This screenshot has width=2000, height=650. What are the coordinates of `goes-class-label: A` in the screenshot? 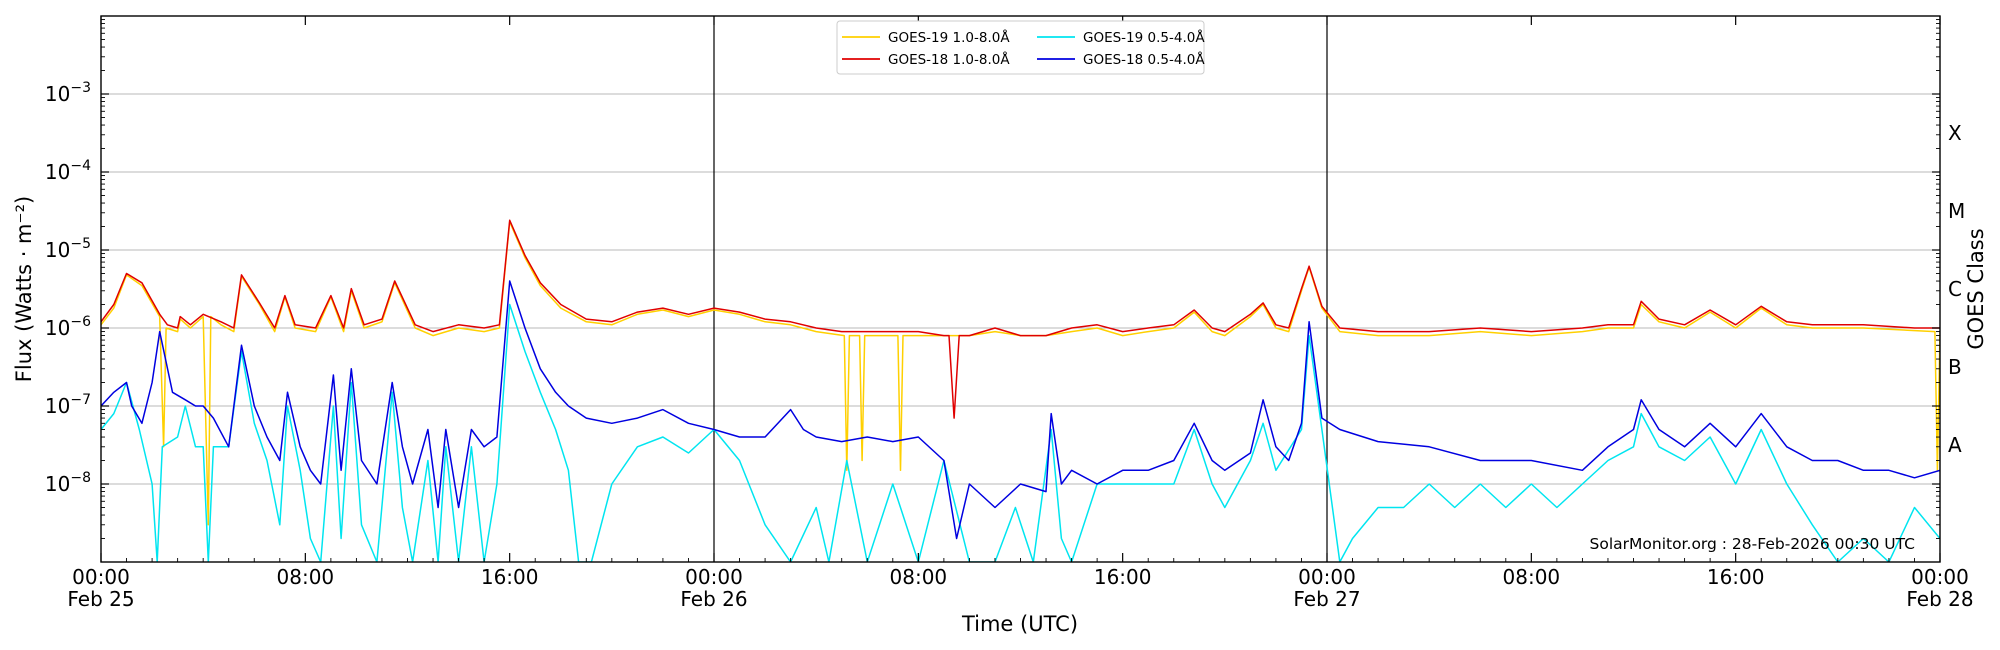 It's located at (1955, 445).